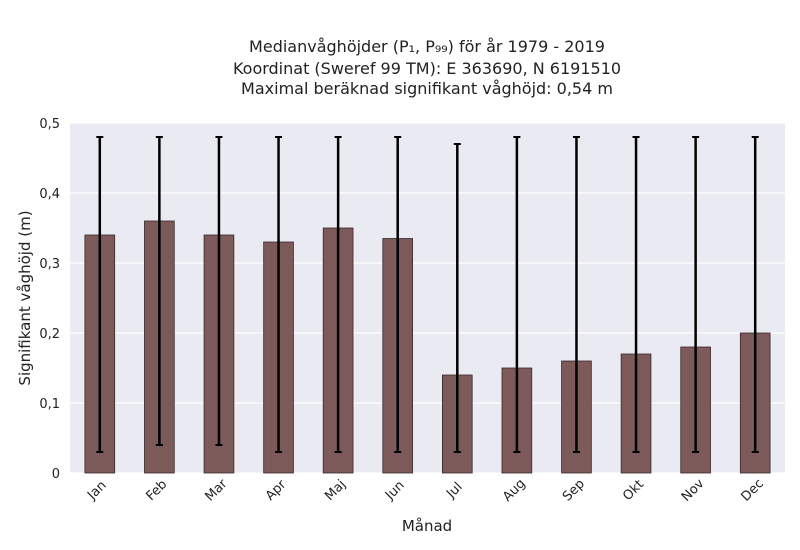  I want to click on x-tick-label: Aug, so click(514, 490).